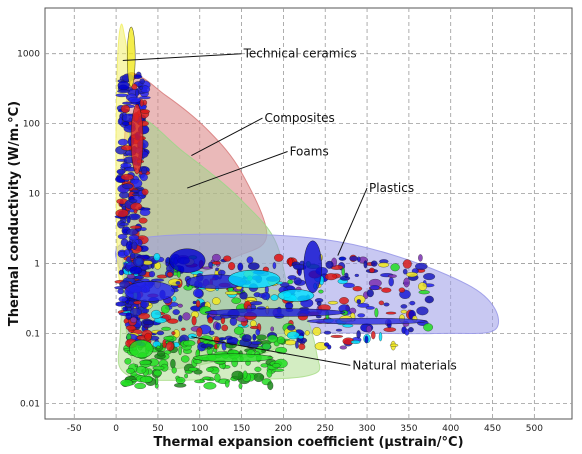  I want to click on y-tick-label: 1000, so click(28, 55).